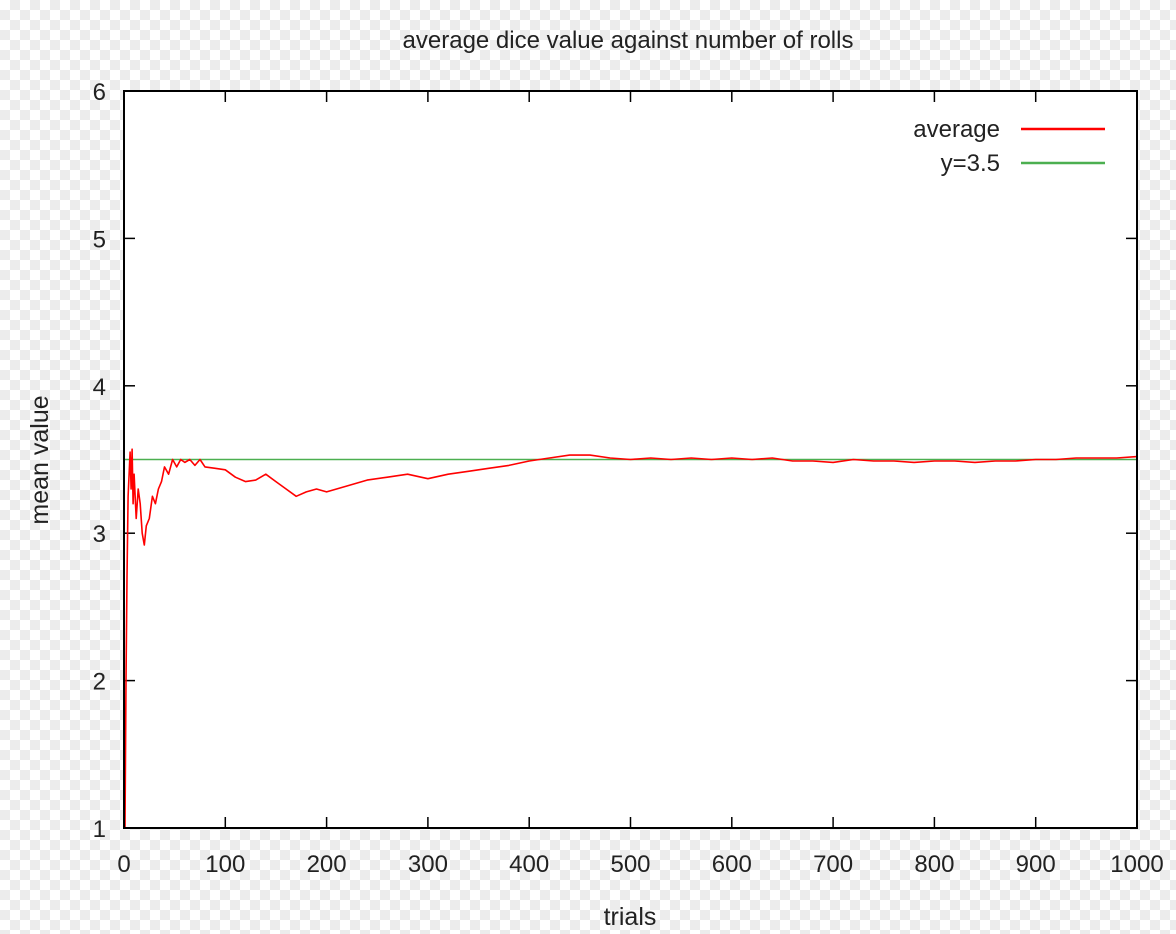 This screenshot has height=934, width=1176. I want to click on x-tick-label: 200, so click(327, 864).